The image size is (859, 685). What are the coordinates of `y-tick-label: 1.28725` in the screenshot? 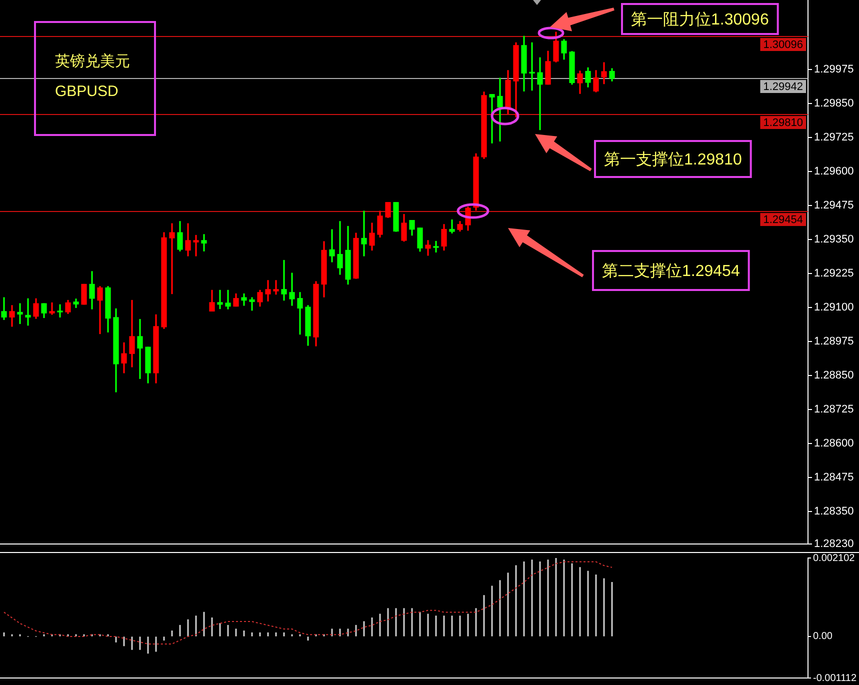 It's located at (834, 409).